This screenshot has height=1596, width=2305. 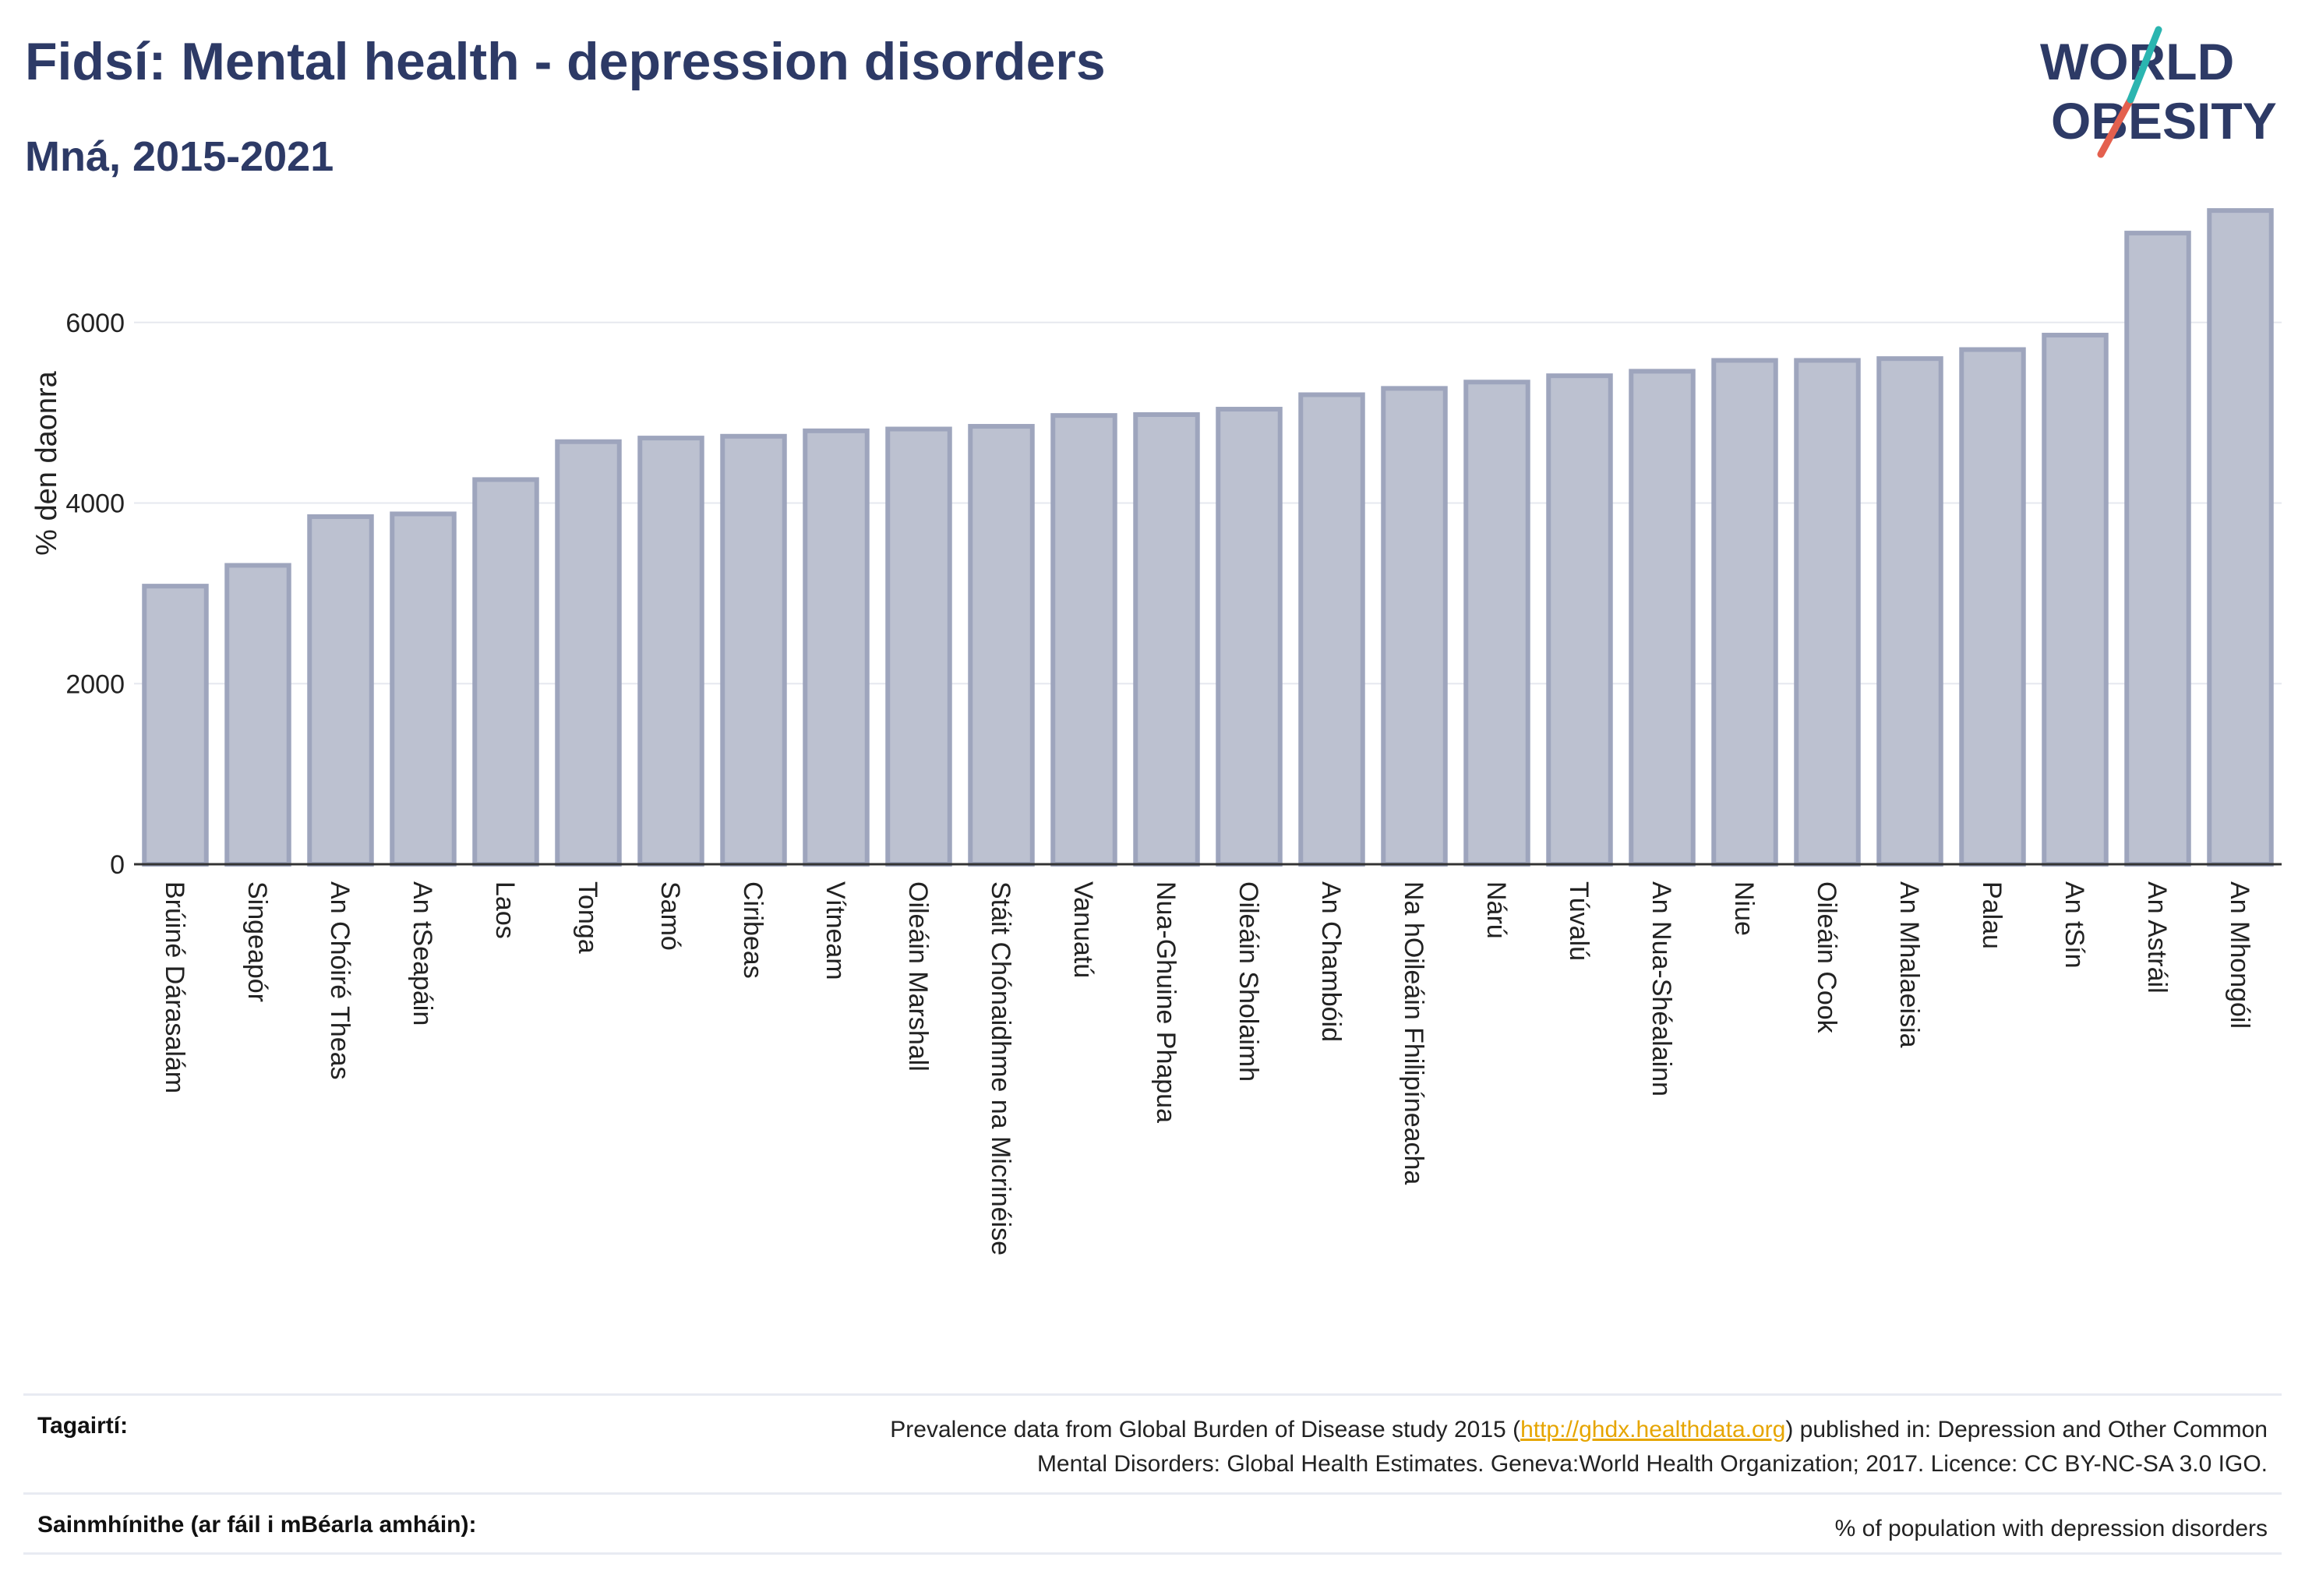 I want to click on x-tick-label: Singeapór, so click(x=257, y=941).